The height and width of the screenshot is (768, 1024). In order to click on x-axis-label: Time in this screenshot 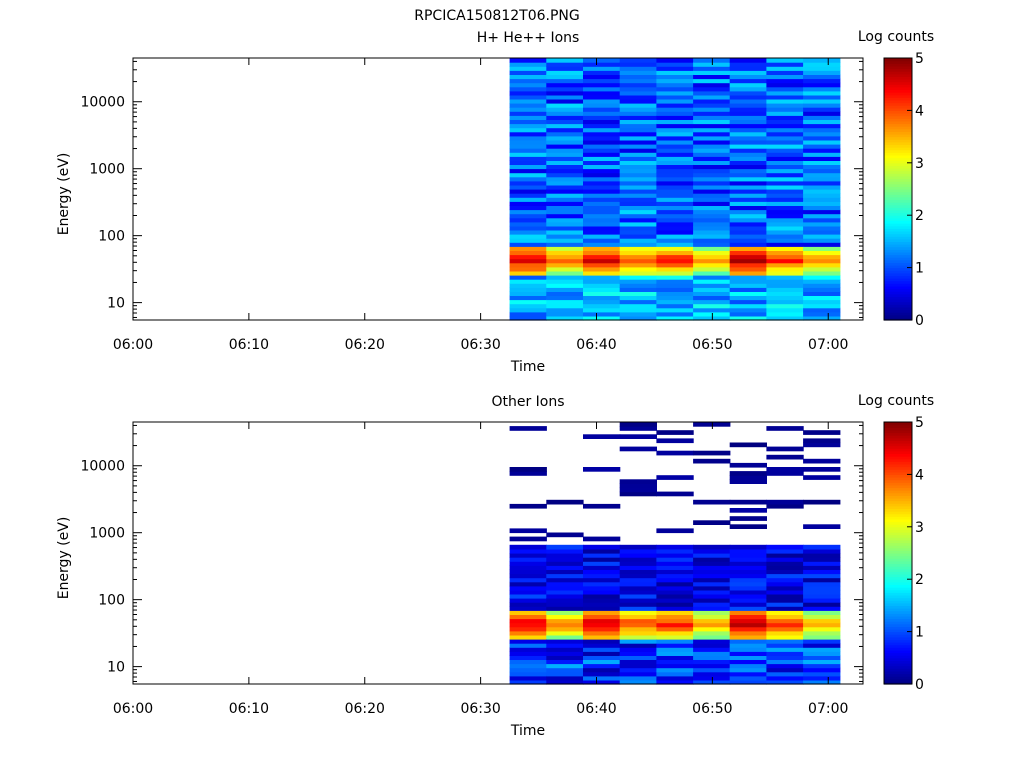, I will do `click(527, 367)`.